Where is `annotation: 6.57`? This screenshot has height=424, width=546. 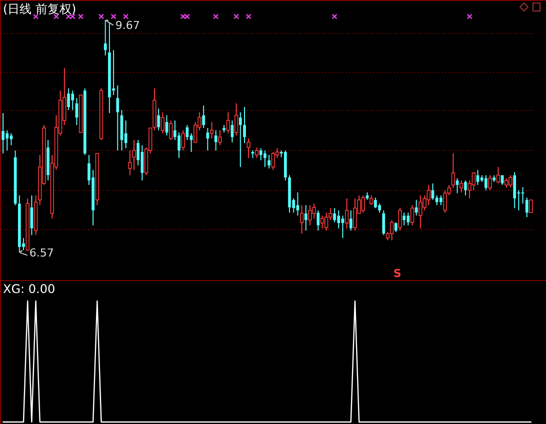
annotation: 6.57 is located at coordinates (41, 253).